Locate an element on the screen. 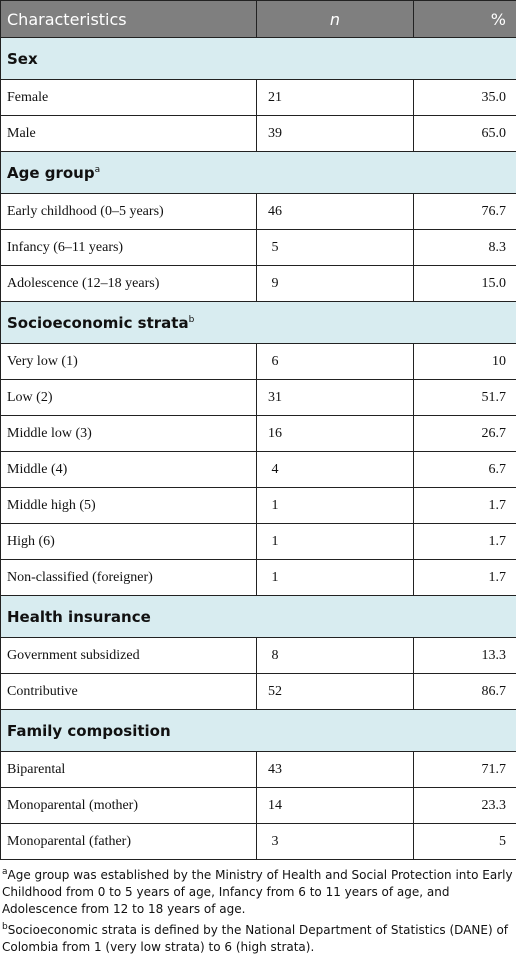 Image resolution: width=516 pixels, height=973 pixels. section-cell: Family composition is located at coordinates (258, 730).